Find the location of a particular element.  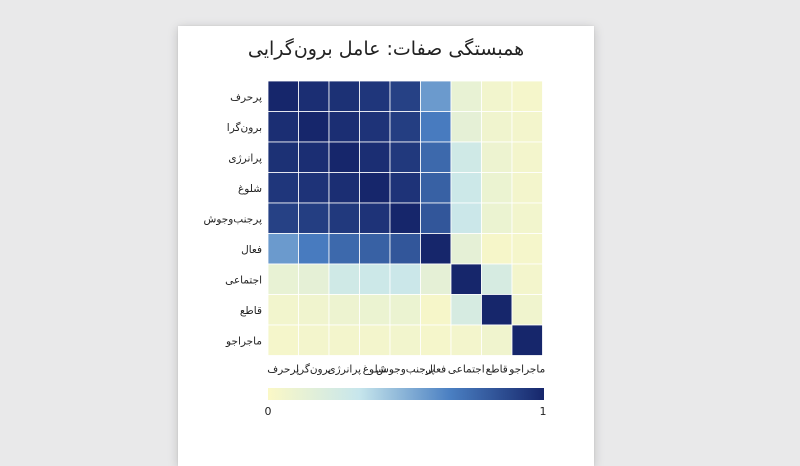

row-label: پرجنب‌وجوش is located at coordinates (233, 219).